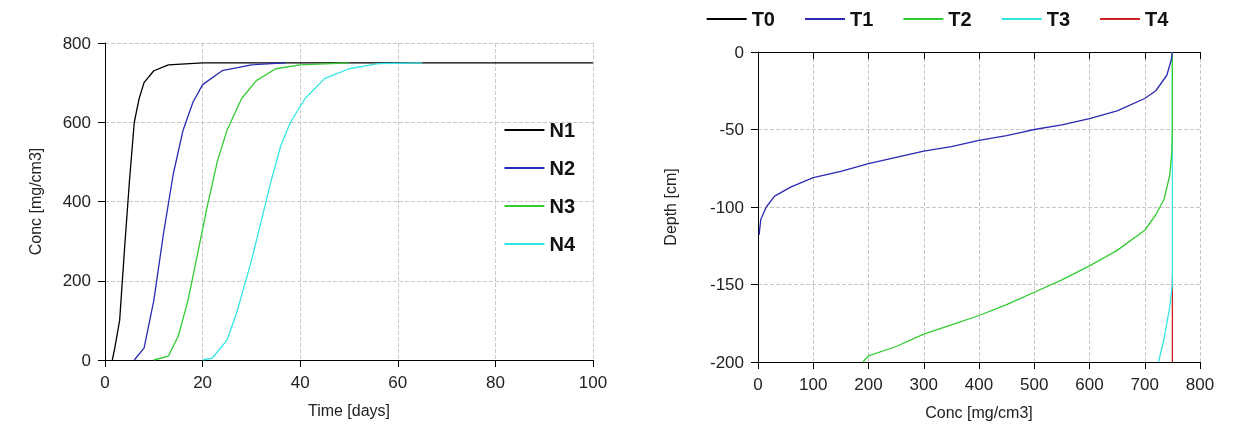 The width and height of the screenshot is (1245, 443). Describe the element at coordinates (1200, 384) in the screenshot. I see `x-tick-label: 800` at that location.